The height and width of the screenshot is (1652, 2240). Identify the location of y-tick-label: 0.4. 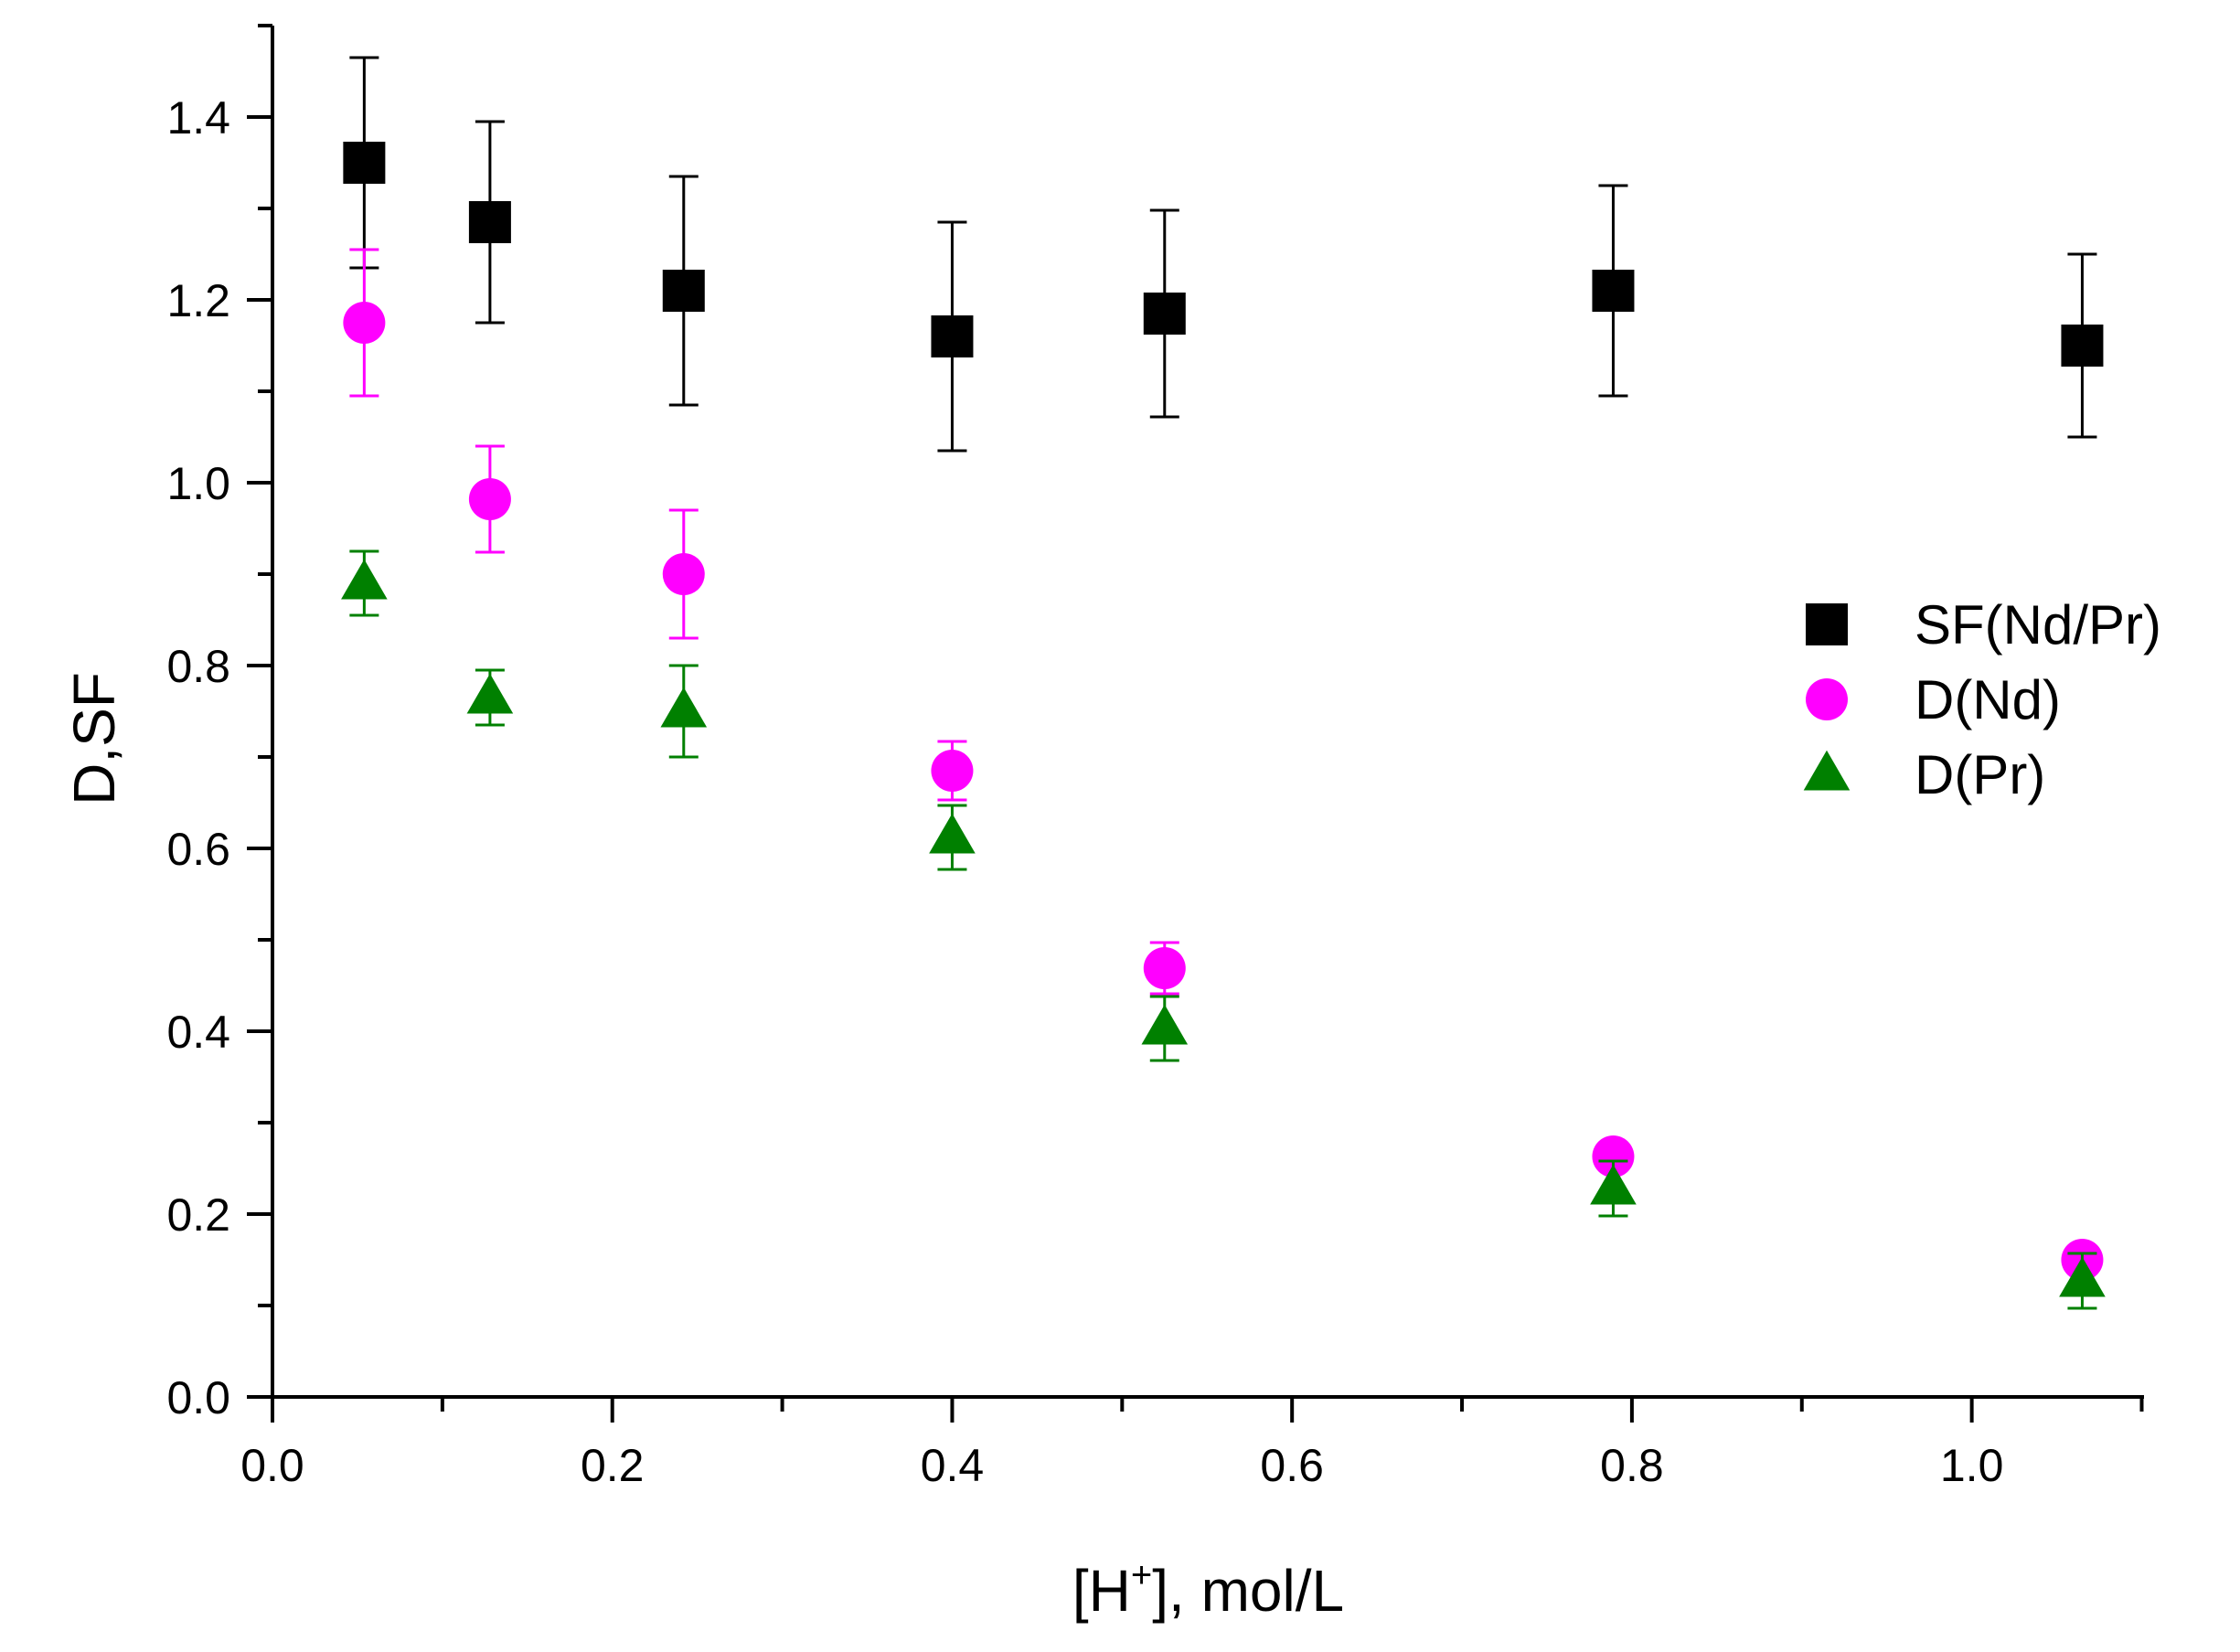
(198, 1032).